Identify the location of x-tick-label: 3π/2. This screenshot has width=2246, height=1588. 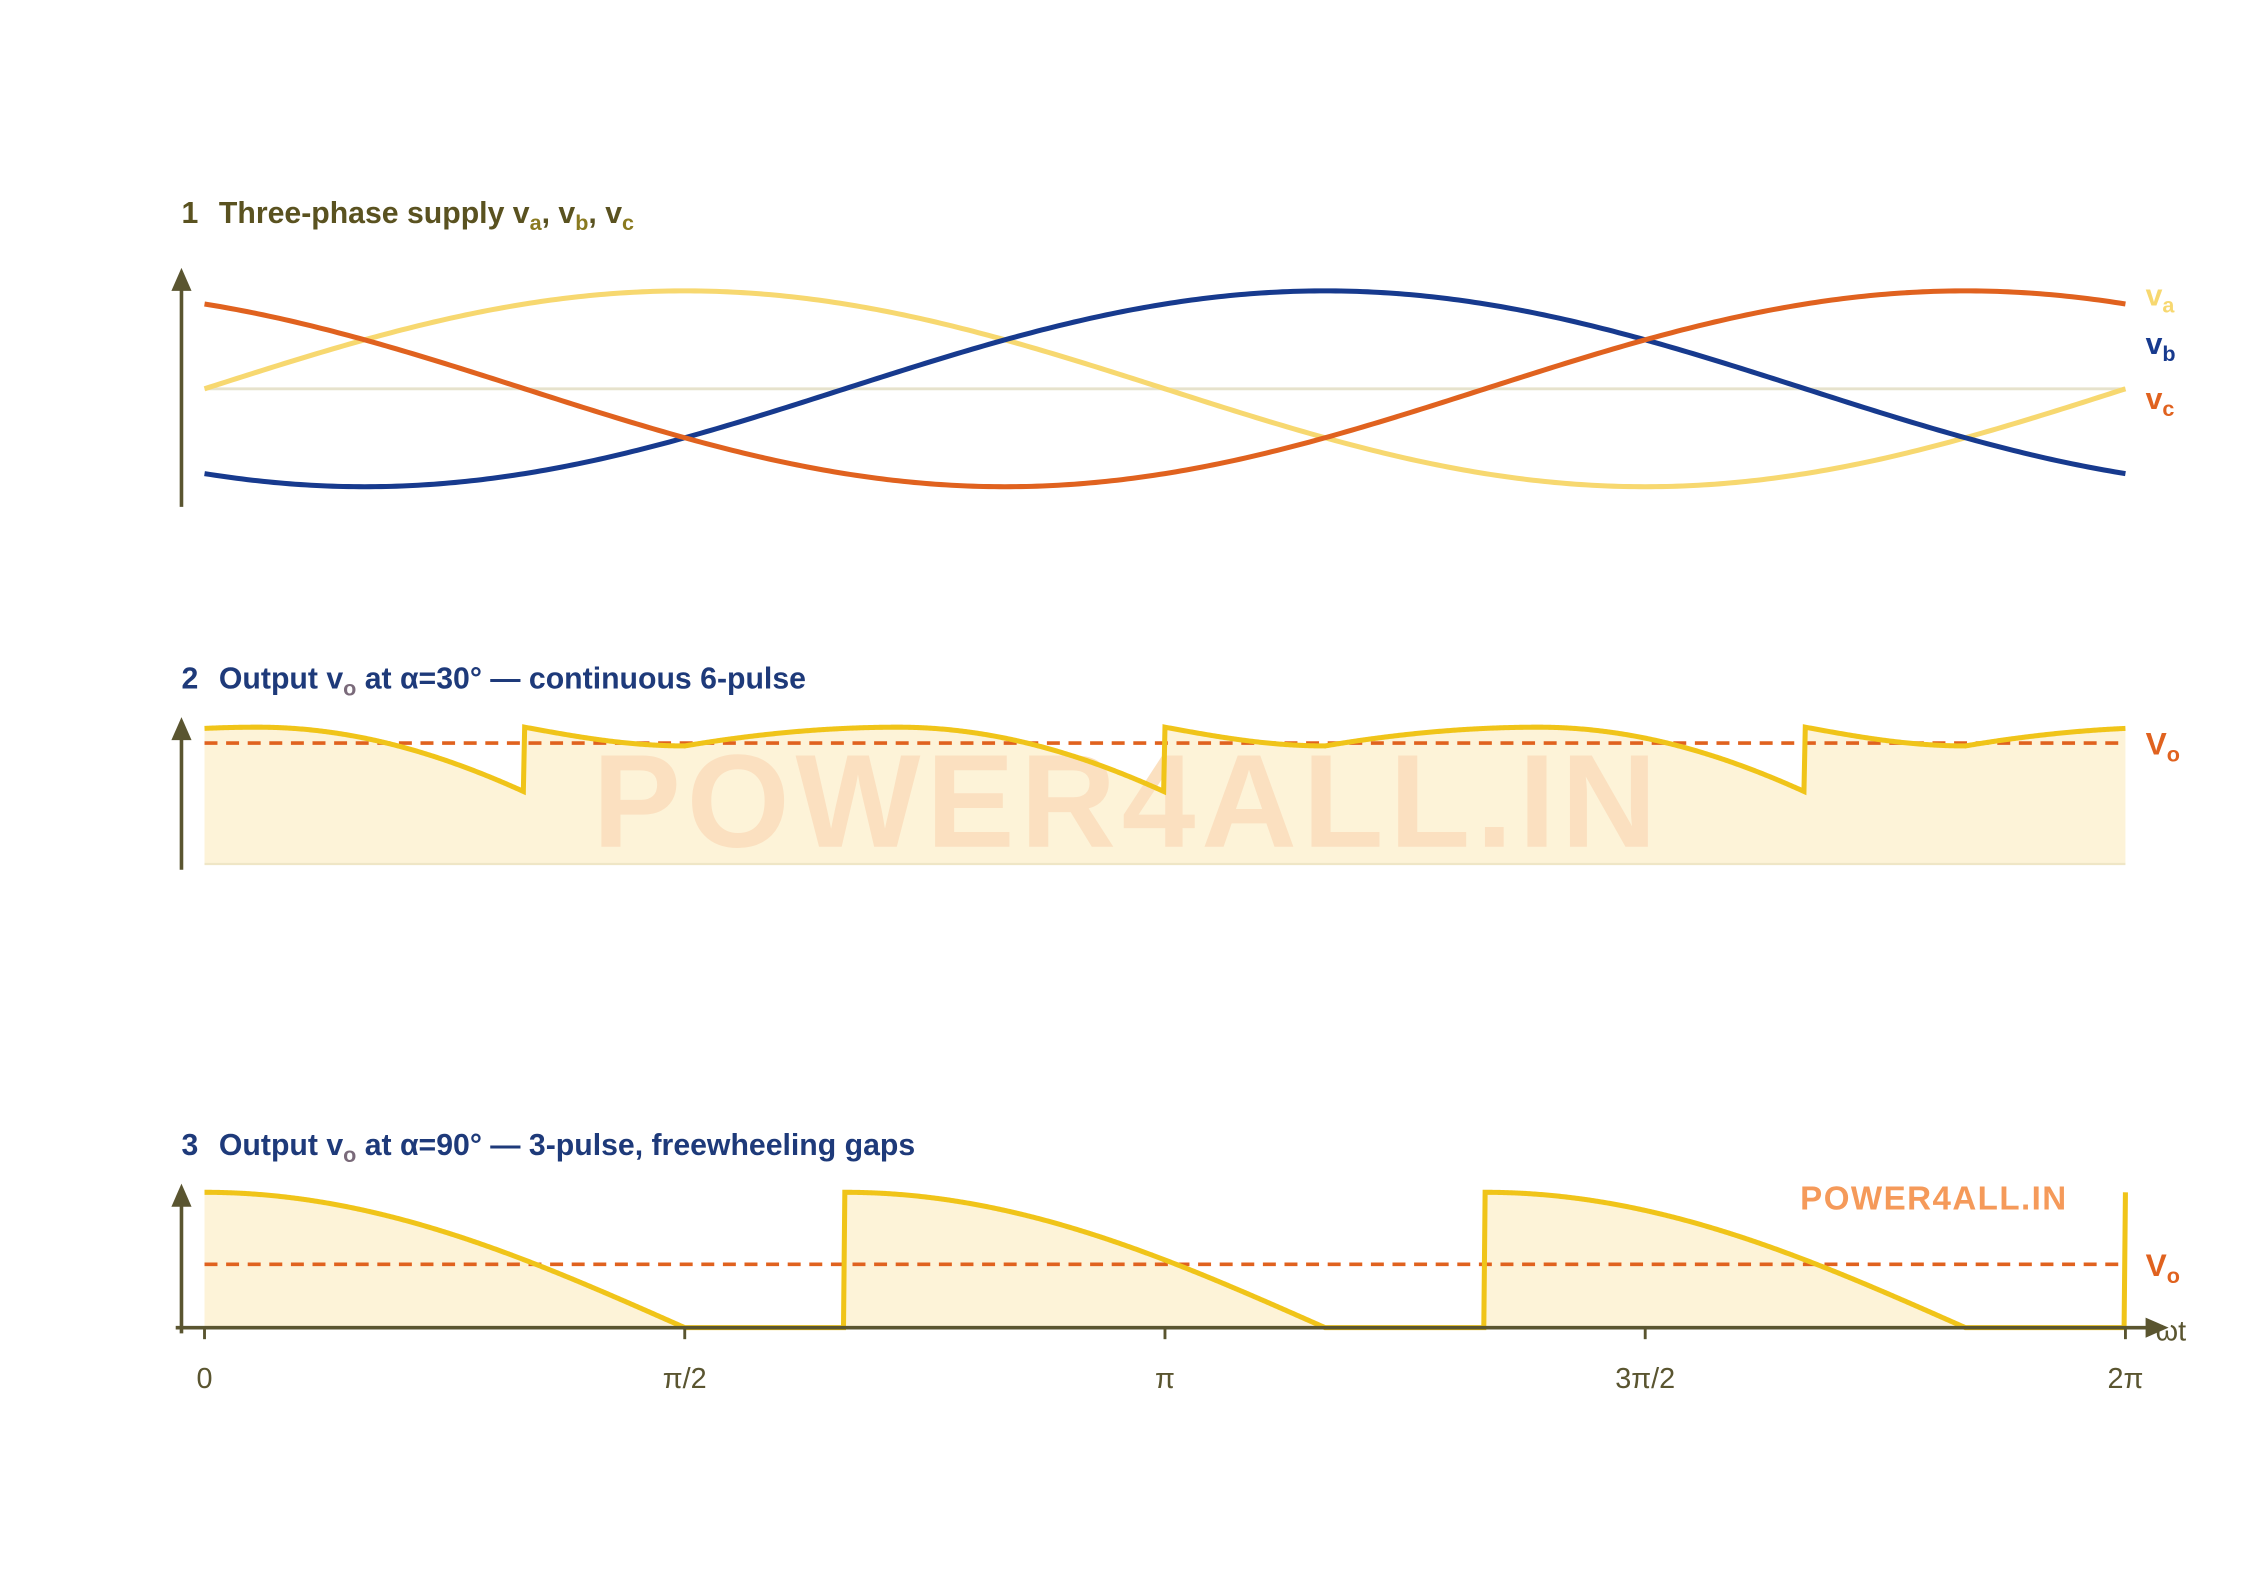
(1645, 1379).